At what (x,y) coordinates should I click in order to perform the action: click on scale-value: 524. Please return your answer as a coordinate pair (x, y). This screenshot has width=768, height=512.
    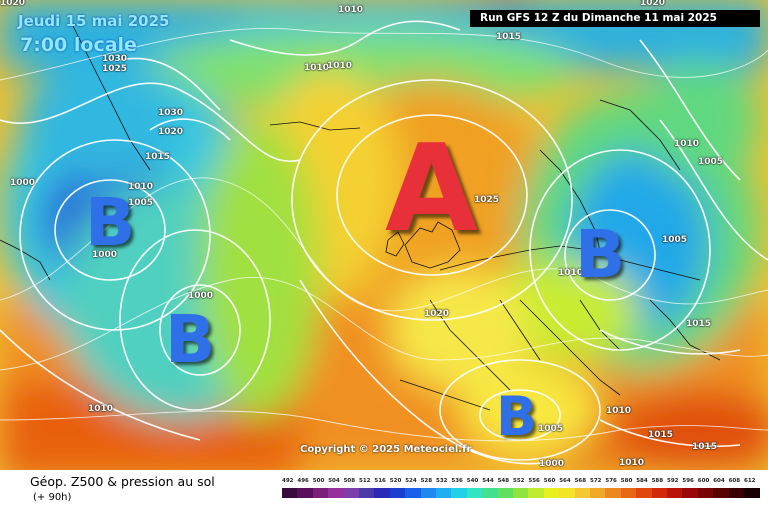
    Looking at the image, I should click on (411, 481).